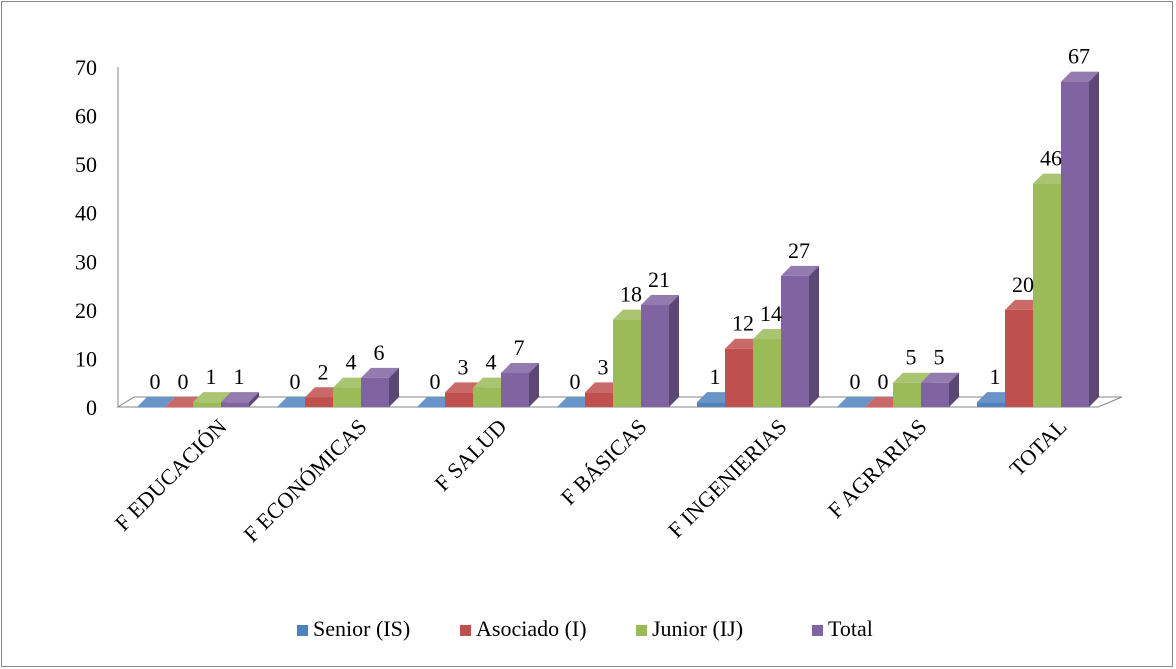  I want to click on data-label: 6, so click(379, 352).